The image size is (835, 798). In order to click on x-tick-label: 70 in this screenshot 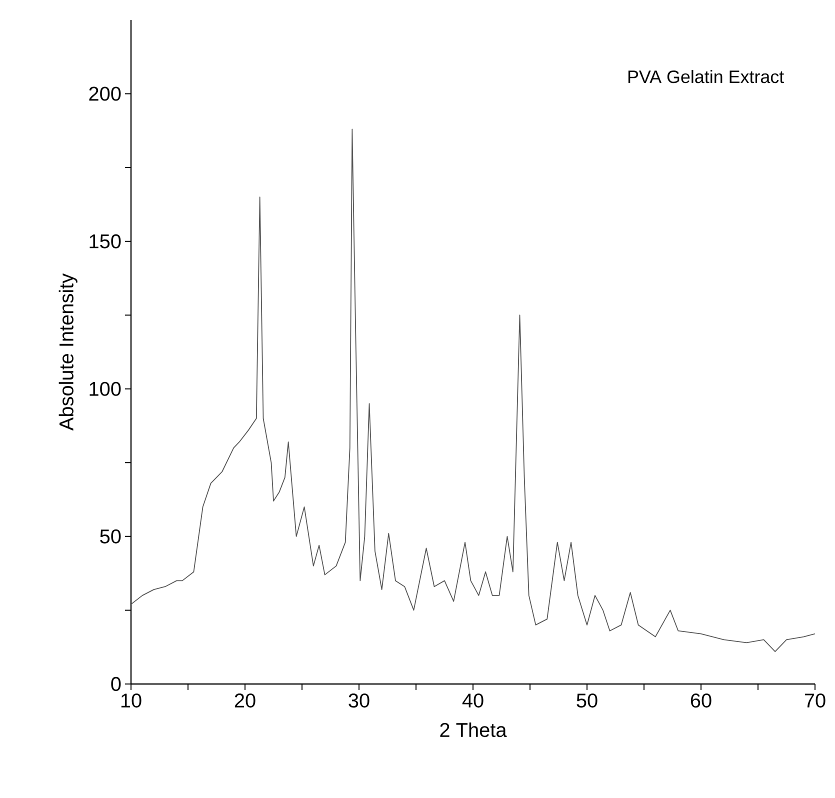, I will do `click(815, 701)`.